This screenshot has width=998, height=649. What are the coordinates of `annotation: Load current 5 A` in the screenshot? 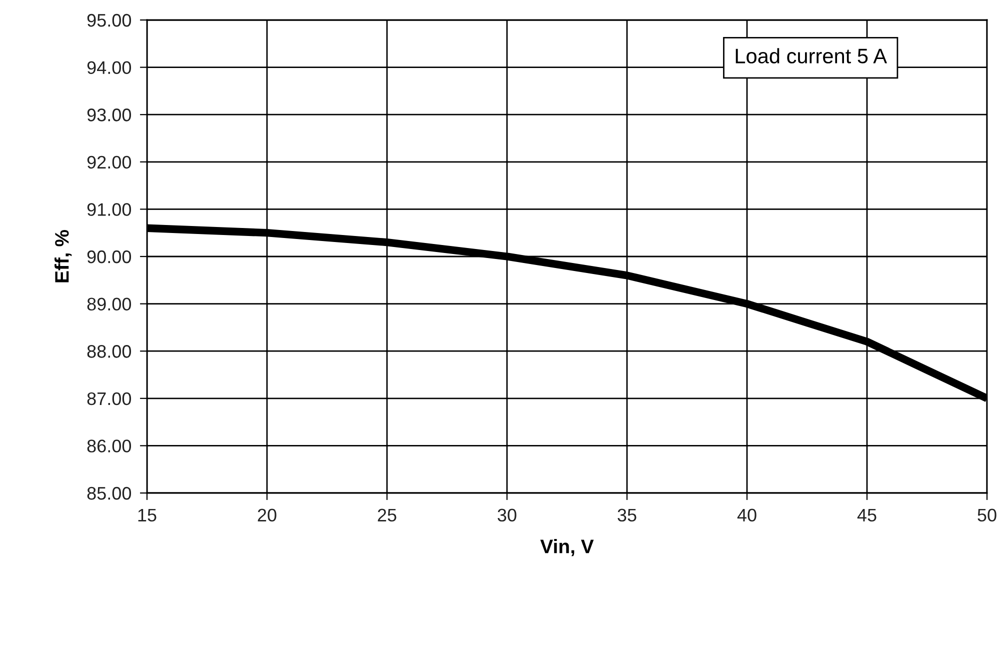 It's located at (812, 56).